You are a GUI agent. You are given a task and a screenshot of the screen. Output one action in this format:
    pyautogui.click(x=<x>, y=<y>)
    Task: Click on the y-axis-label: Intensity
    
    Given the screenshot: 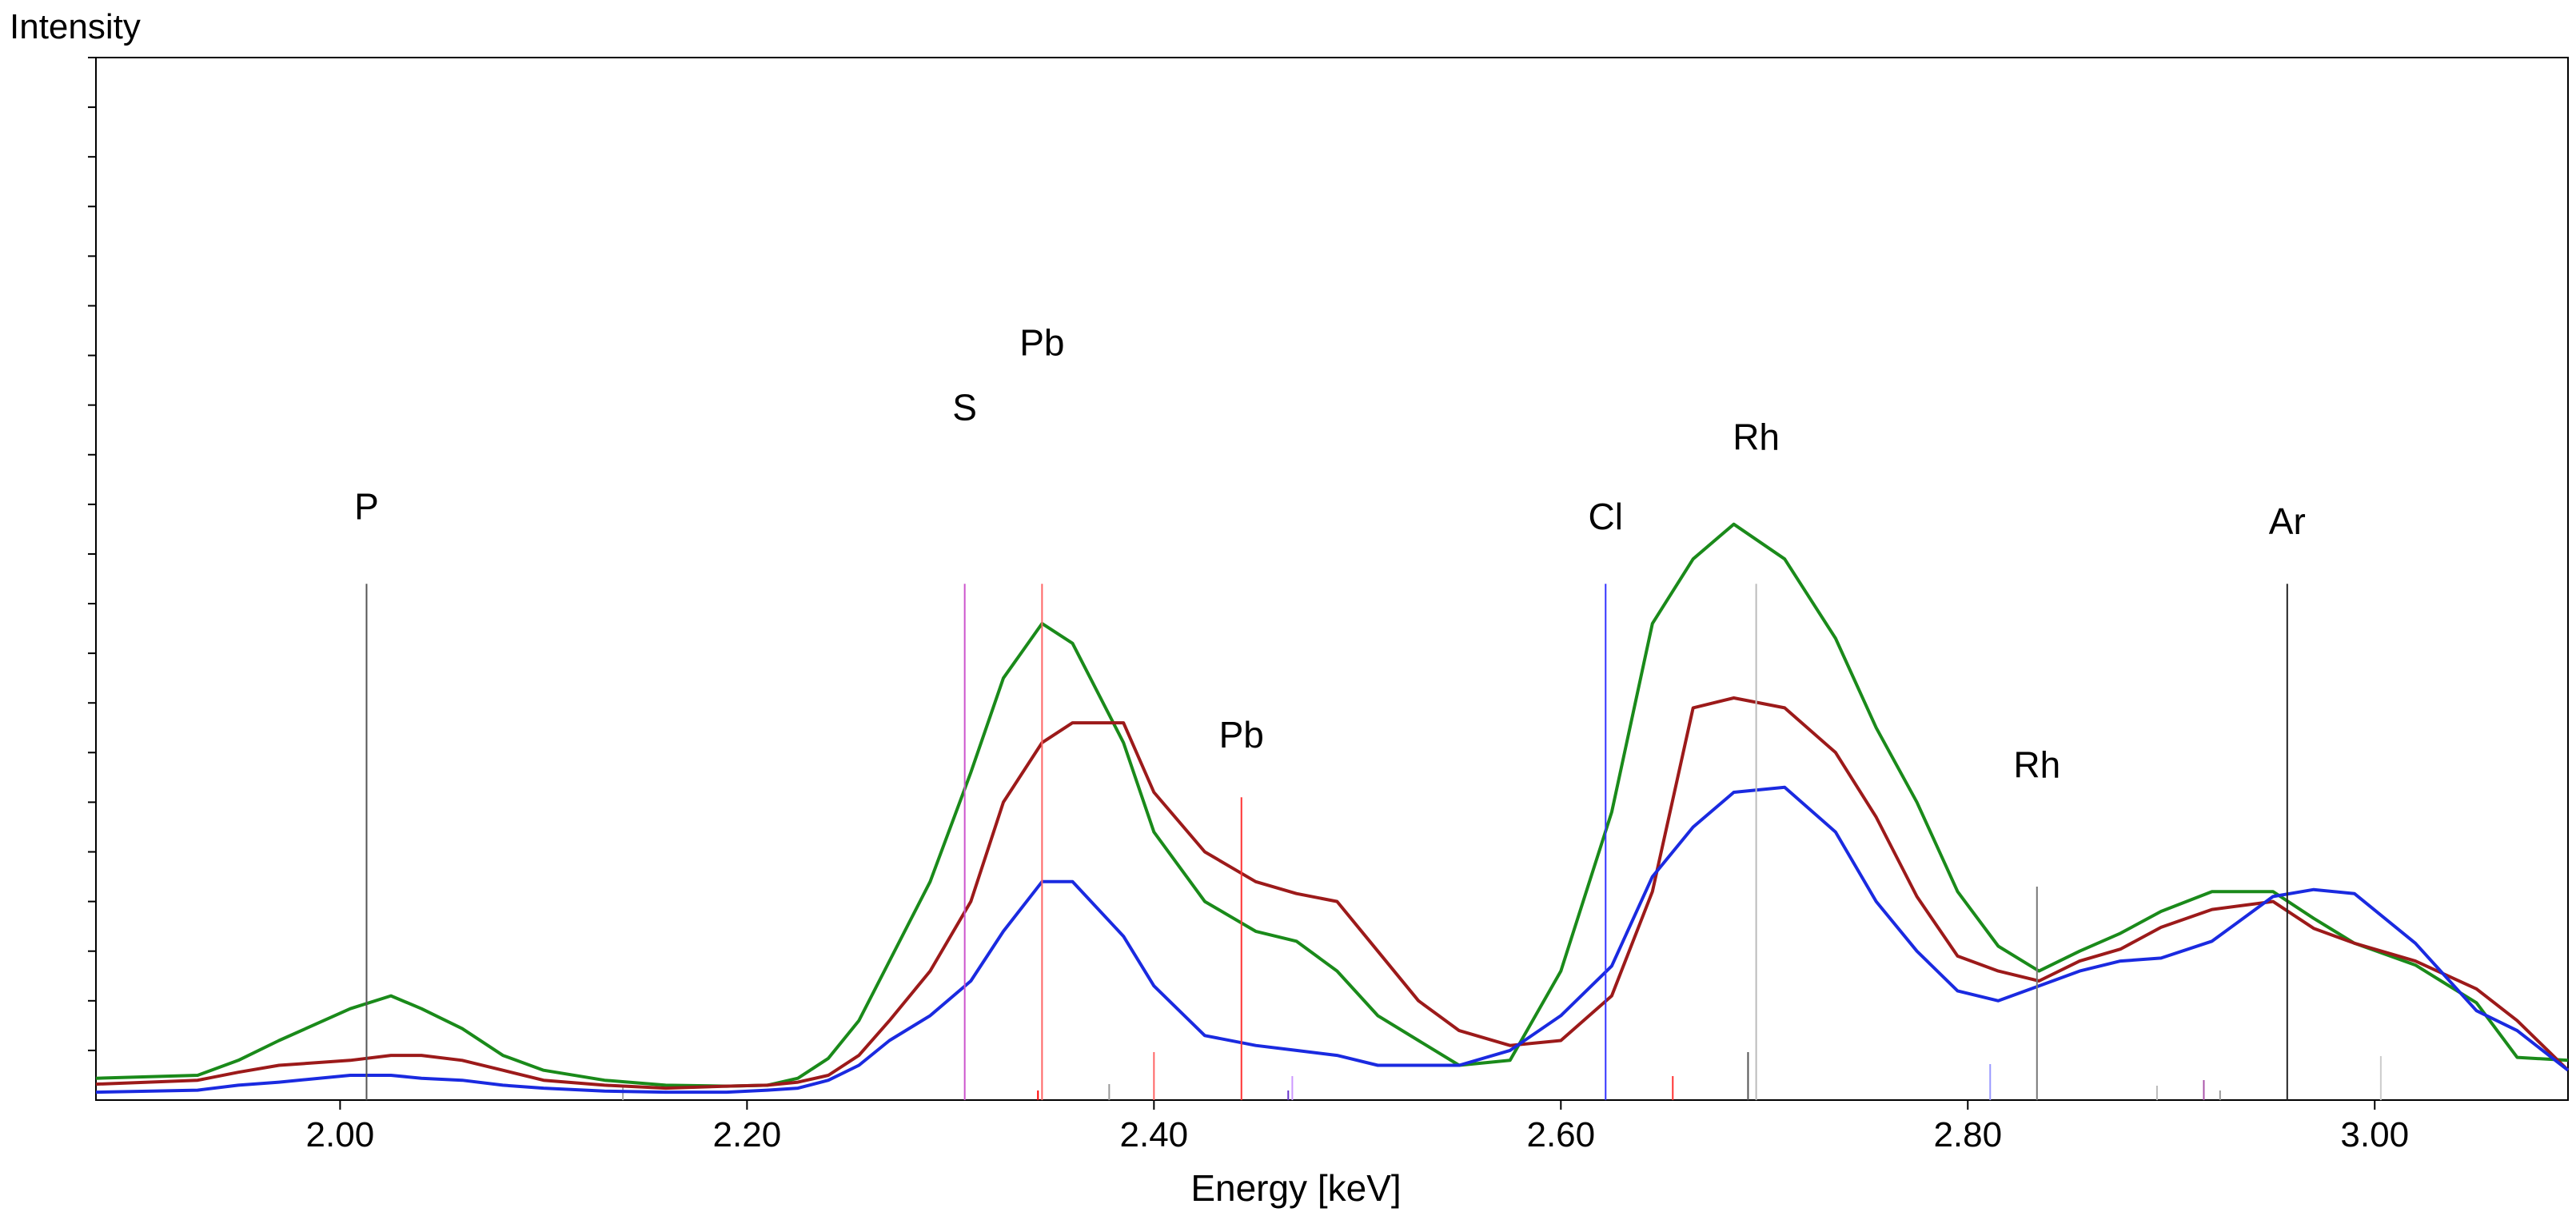 What is the action you would take?
    pyautogui.click(x=75, y=27)
    